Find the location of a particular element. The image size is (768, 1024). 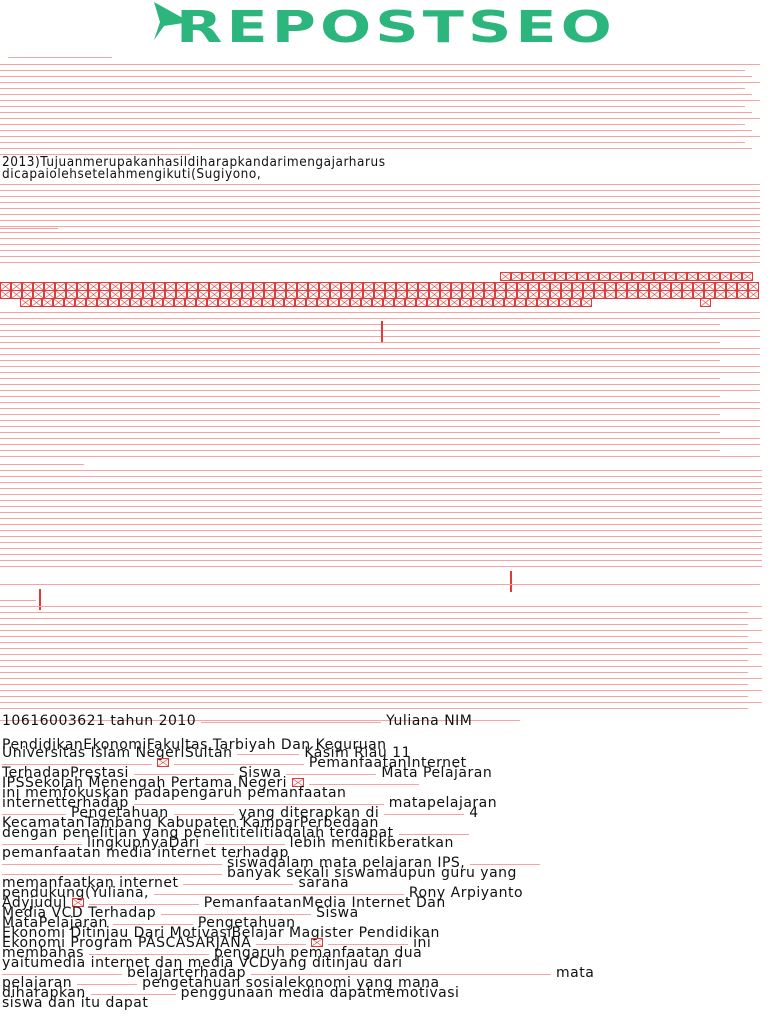

body-text: belajarterhadap is located at coordinates (186, 973).